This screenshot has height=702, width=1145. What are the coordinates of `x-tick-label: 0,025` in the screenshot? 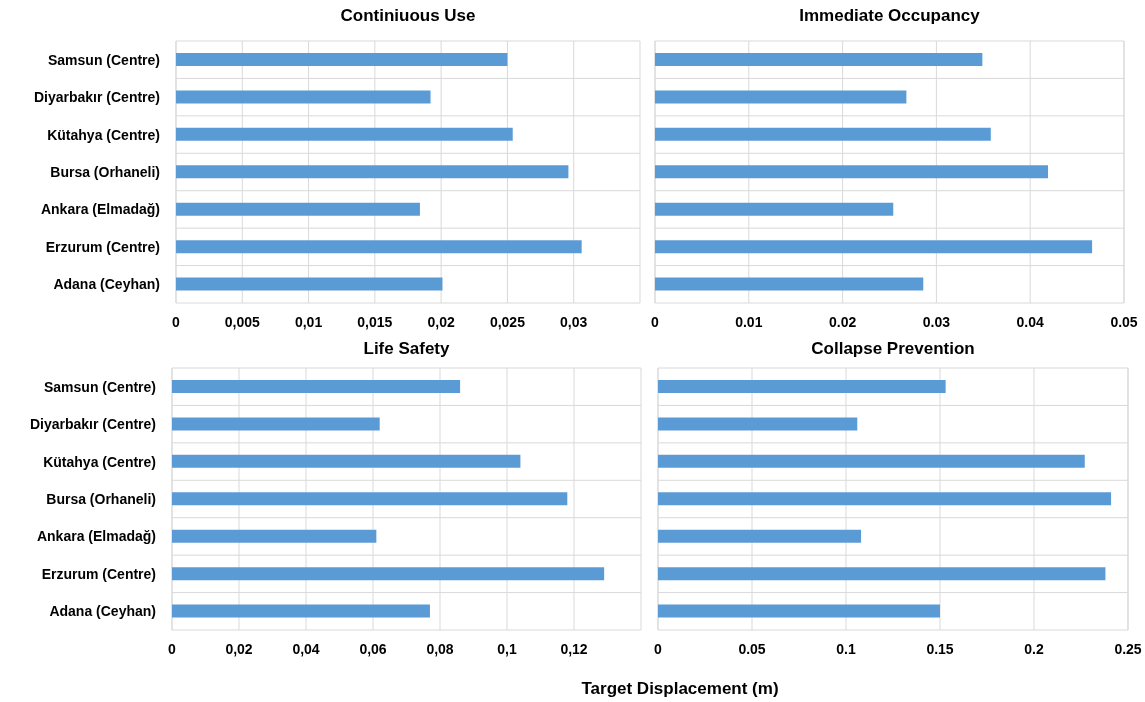 It's located at (507, 321).